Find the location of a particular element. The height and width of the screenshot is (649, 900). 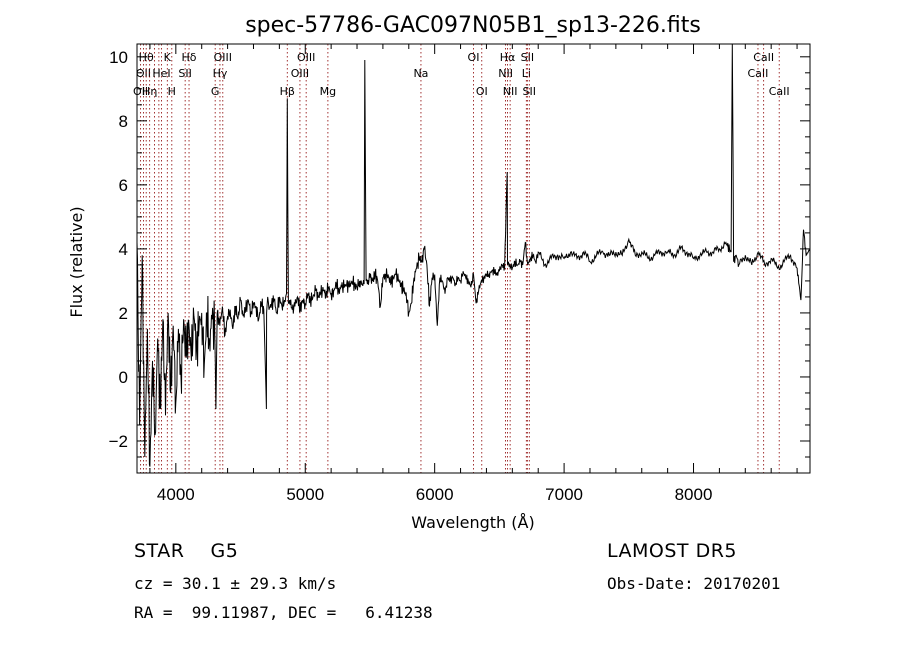

y-tick-label: 6 is located at coordinates (123, 185).